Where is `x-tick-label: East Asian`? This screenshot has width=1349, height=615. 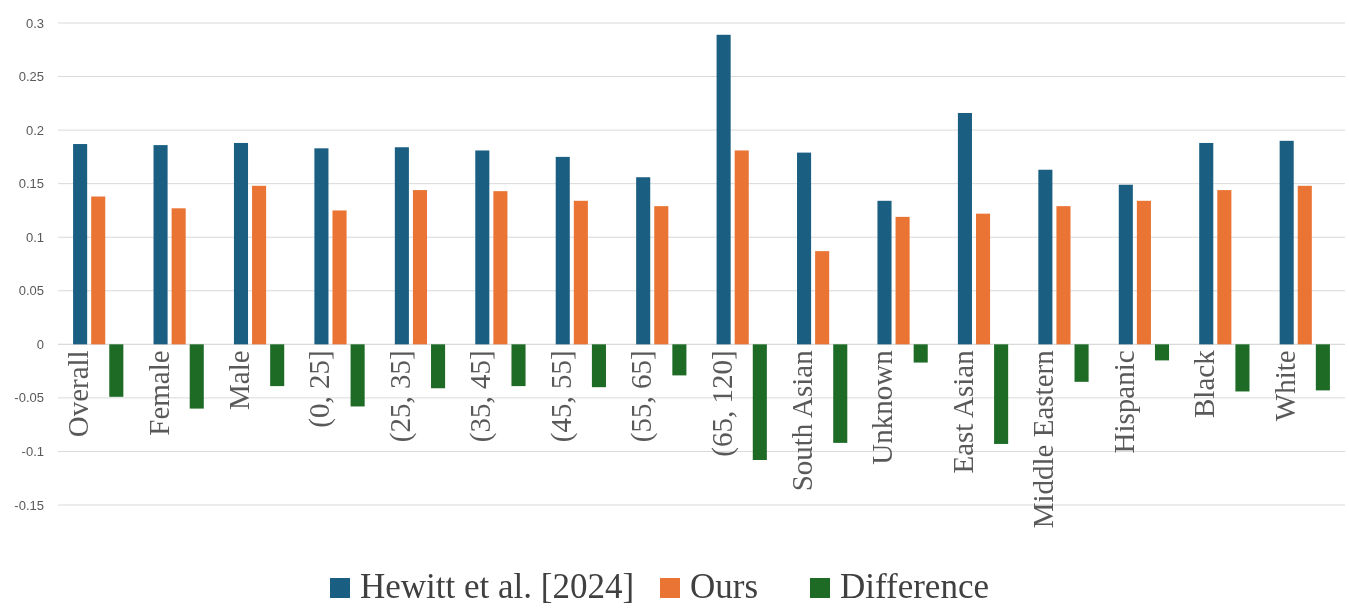 x-tick-label: East Asian is located at coordinates (962, 411).